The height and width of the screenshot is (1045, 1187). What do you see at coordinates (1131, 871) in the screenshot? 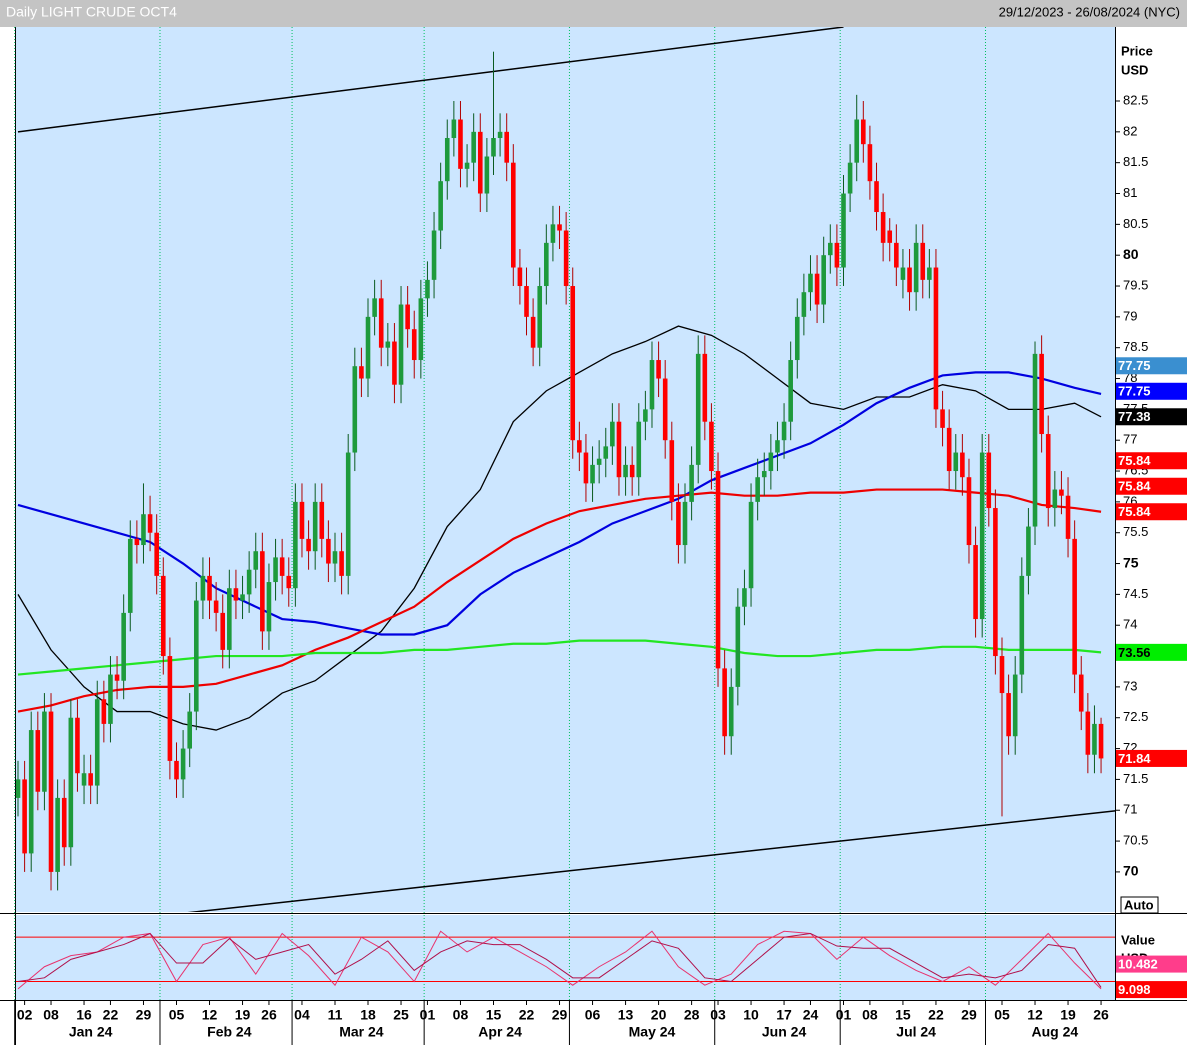
I see `y-tick-label: 70` at bounding box center [1131, 871].